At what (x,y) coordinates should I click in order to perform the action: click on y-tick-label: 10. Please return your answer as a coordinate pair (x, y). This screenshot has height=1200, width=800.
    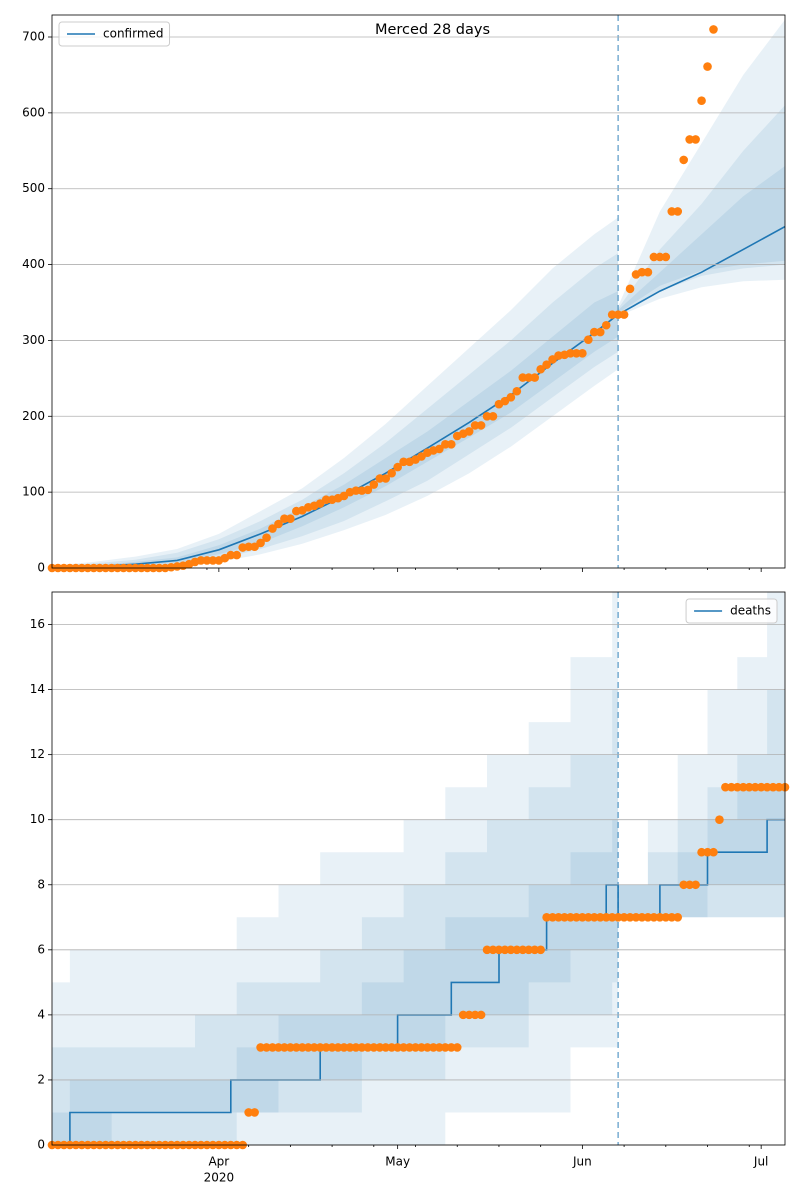
    Looking at the image, I should click on (37, 819).